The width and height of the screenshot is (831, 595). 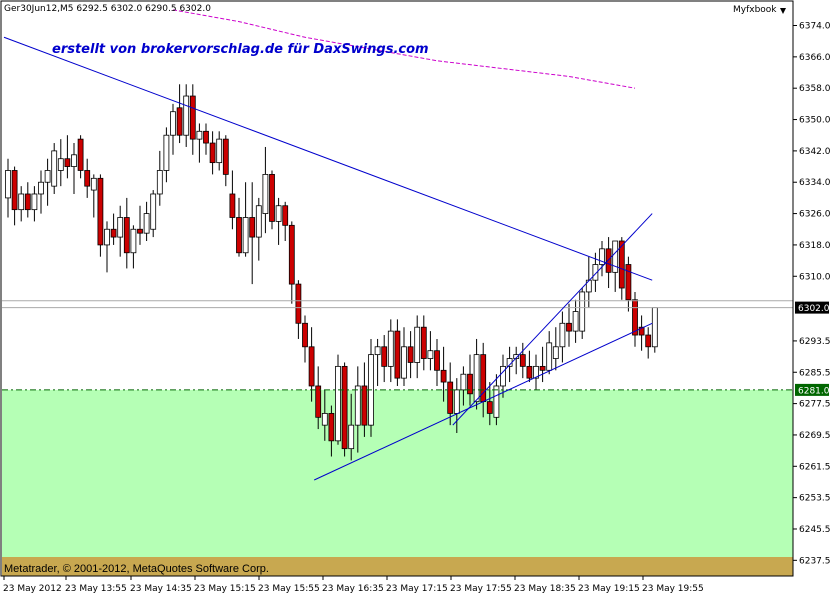 I want to click on x-tick-label: 23 May 18:35, so click(x=545, y=589).